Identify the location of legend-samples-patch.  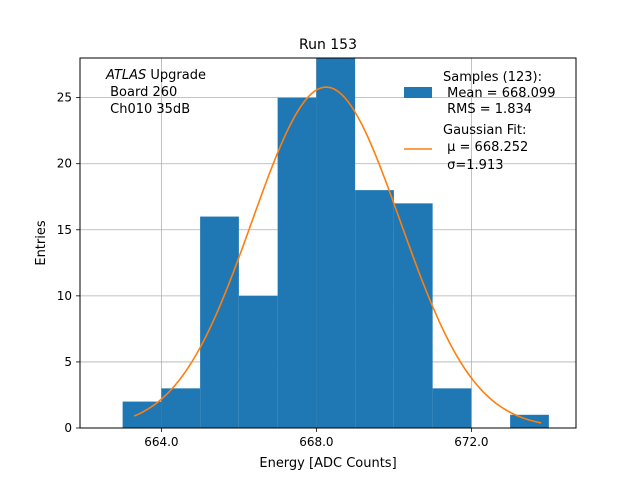
(418, 92).